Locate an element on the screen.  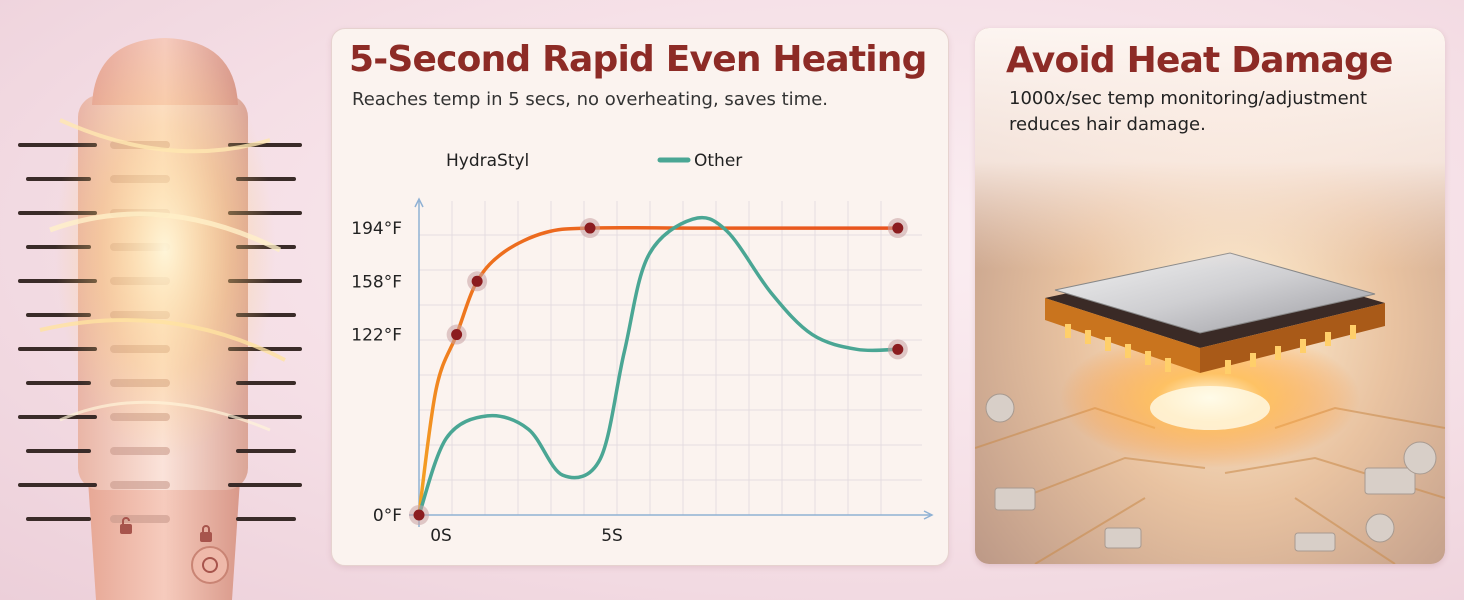
x-axis-arrow is located at coordinates (928, 515).